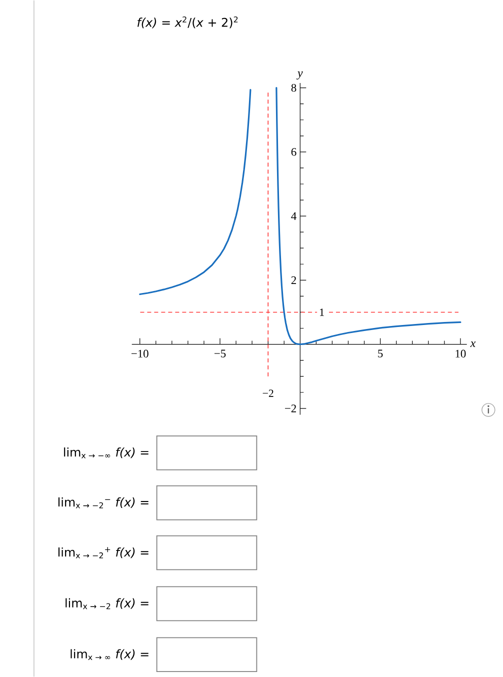 The image size is (503, 677). What do you see at coordinates (268, 393) in the screenshot?
I see `ref-line-label: −2` at bounding box center [268, 393].